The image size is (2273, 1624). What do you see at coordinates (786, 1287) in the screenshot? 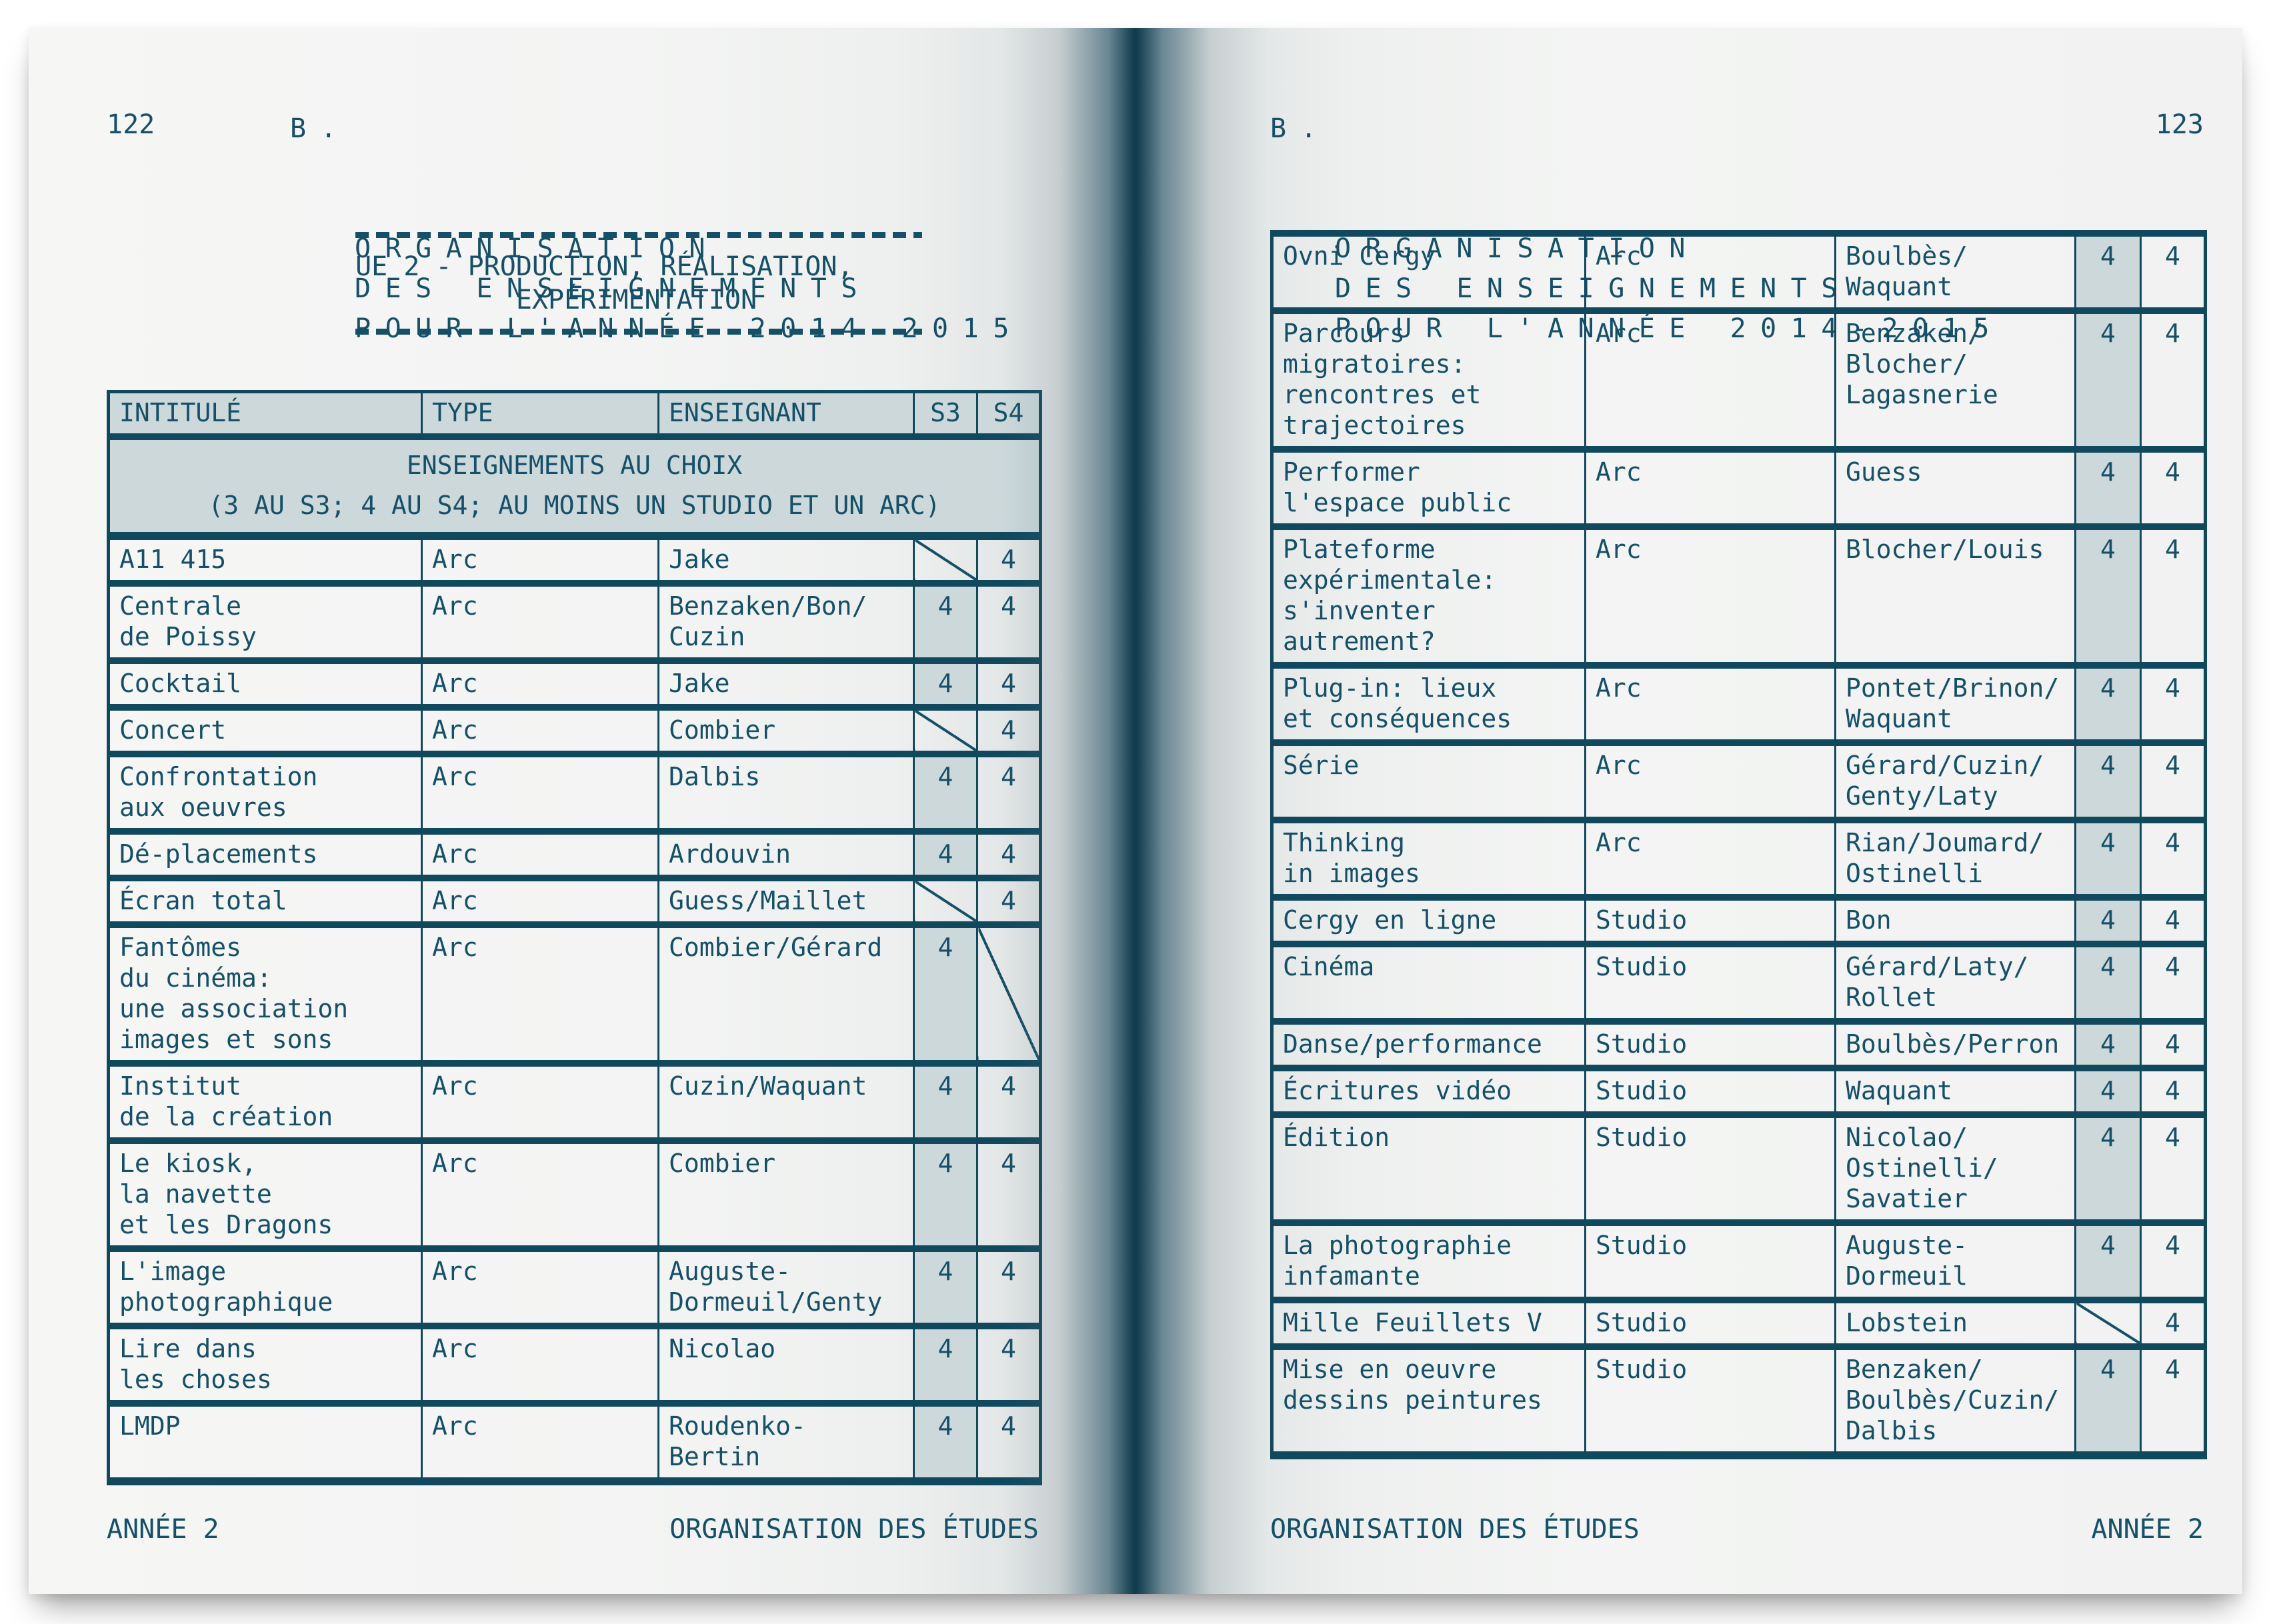
I see `cell-enseignant: Auguste- Dormeuil/Genty` at bounding box center [786, 1287].